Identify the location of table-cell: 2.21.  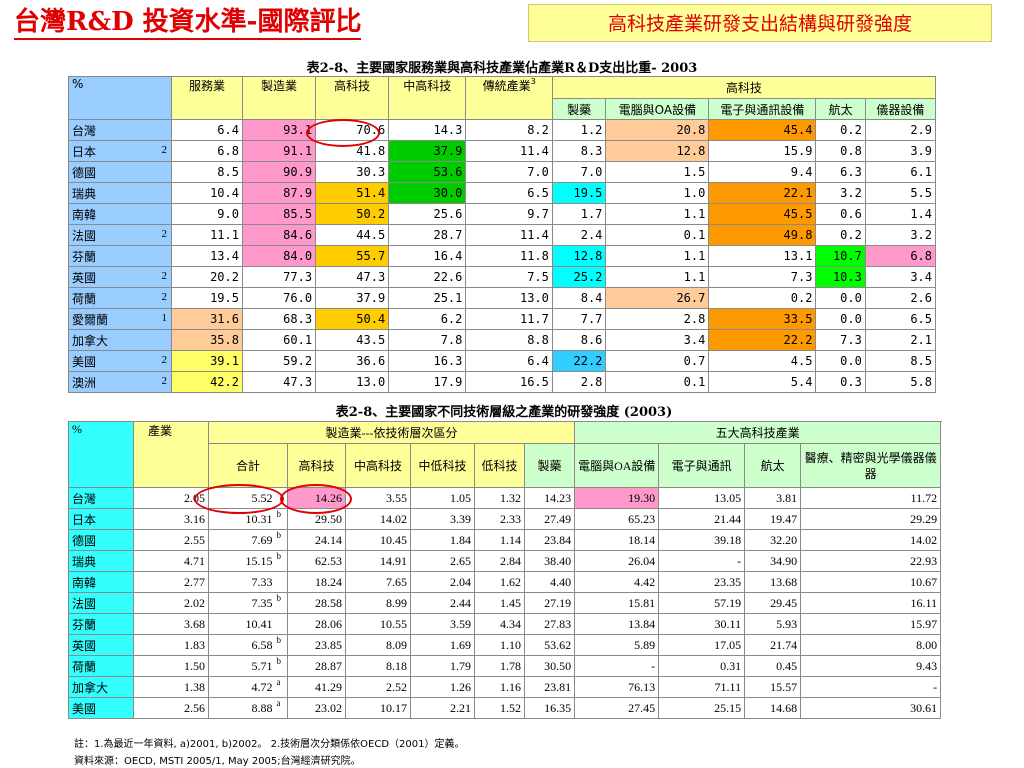
(442, 708).